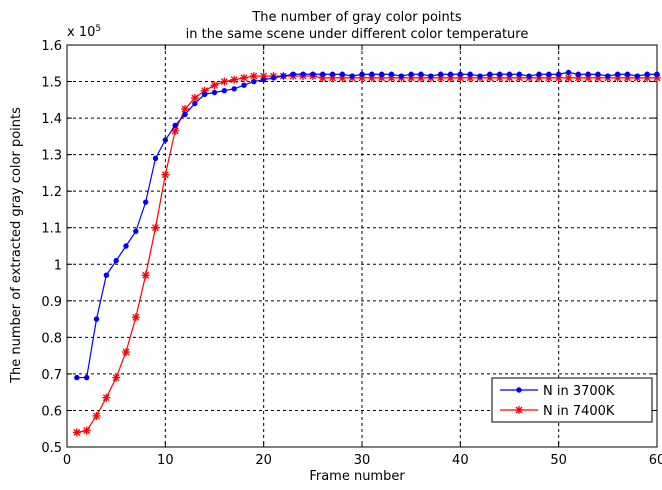 This screenshot has height=490, width=662. I want to click on x-tick-label: 50, so click(558, 460).